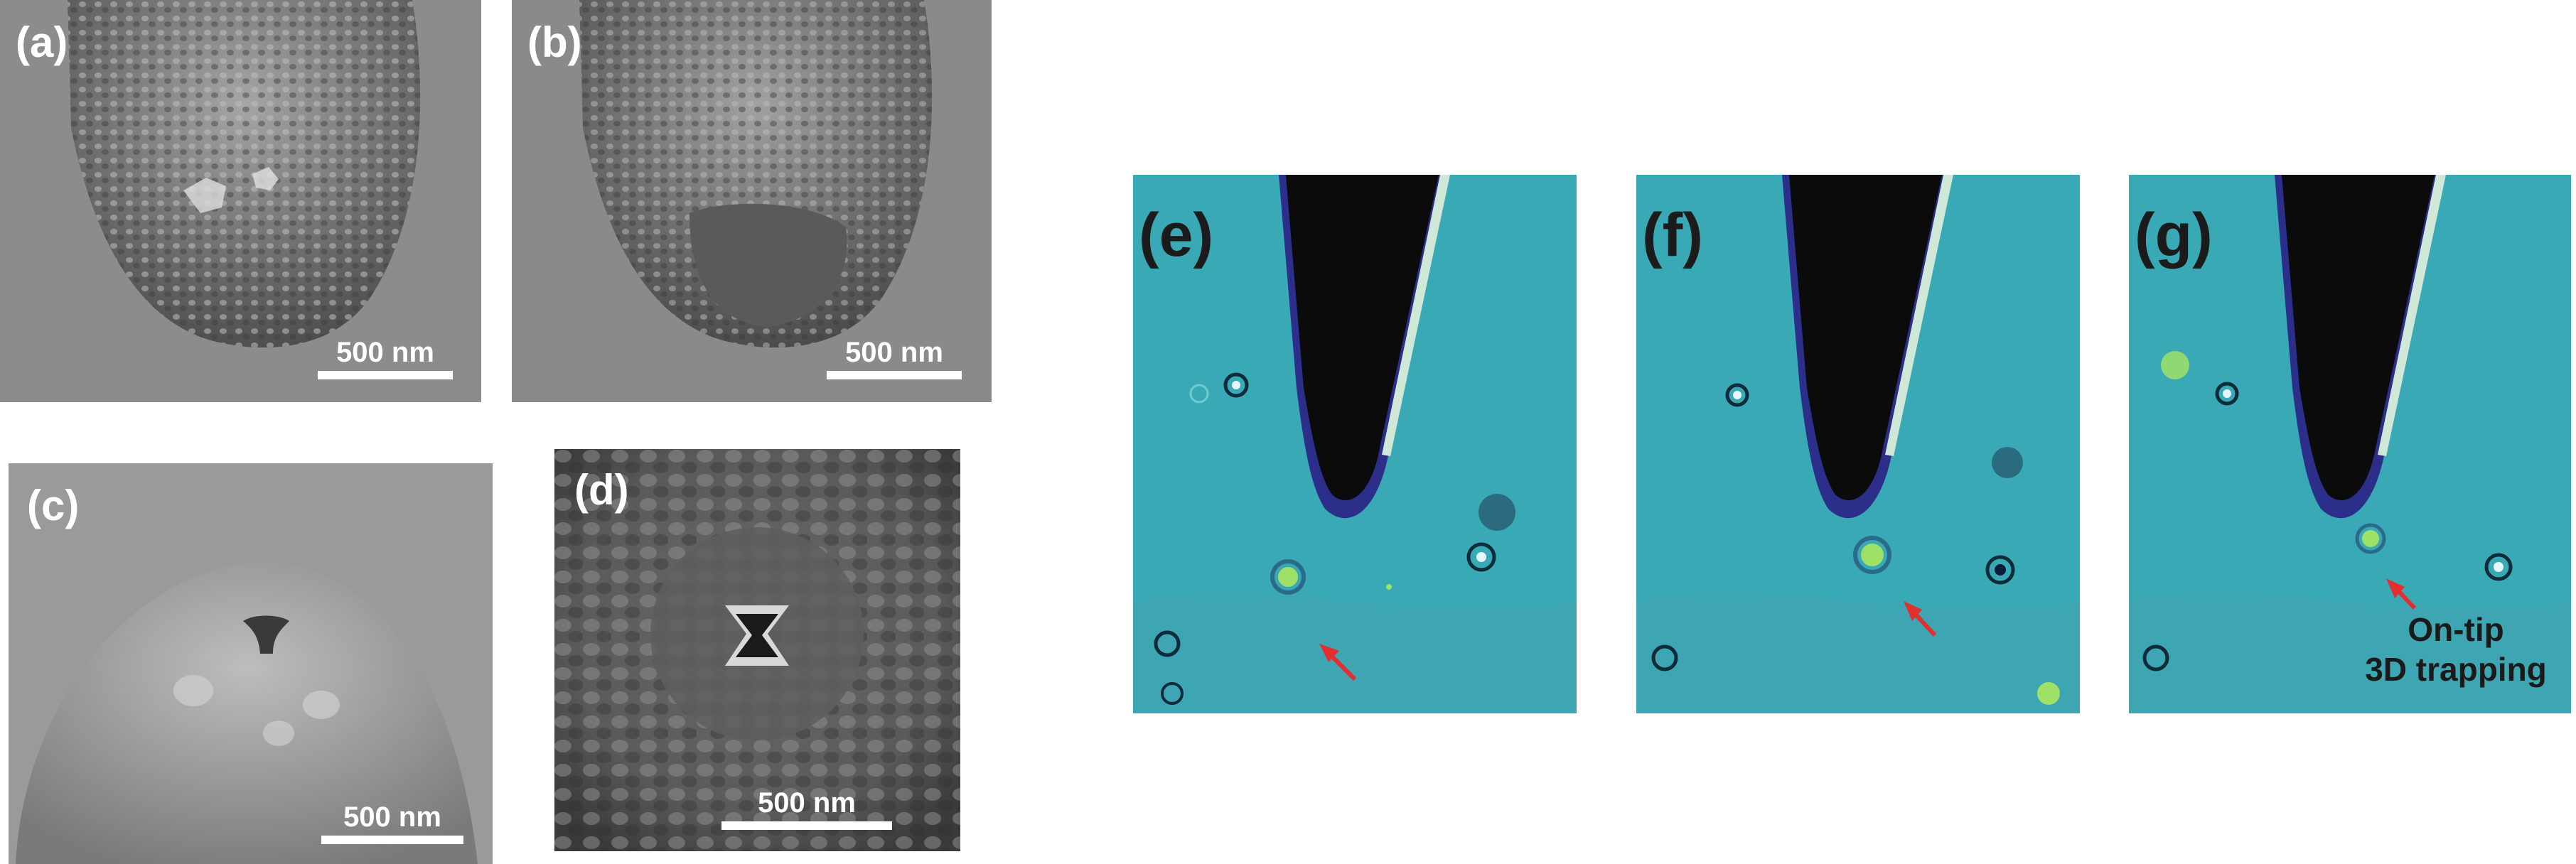 This screenshot has height=864, width=2576. What do you see at coordinates (894, 375) in the screenshot?
I see `scale-bar-line-b` at bounding box center [894, 375].